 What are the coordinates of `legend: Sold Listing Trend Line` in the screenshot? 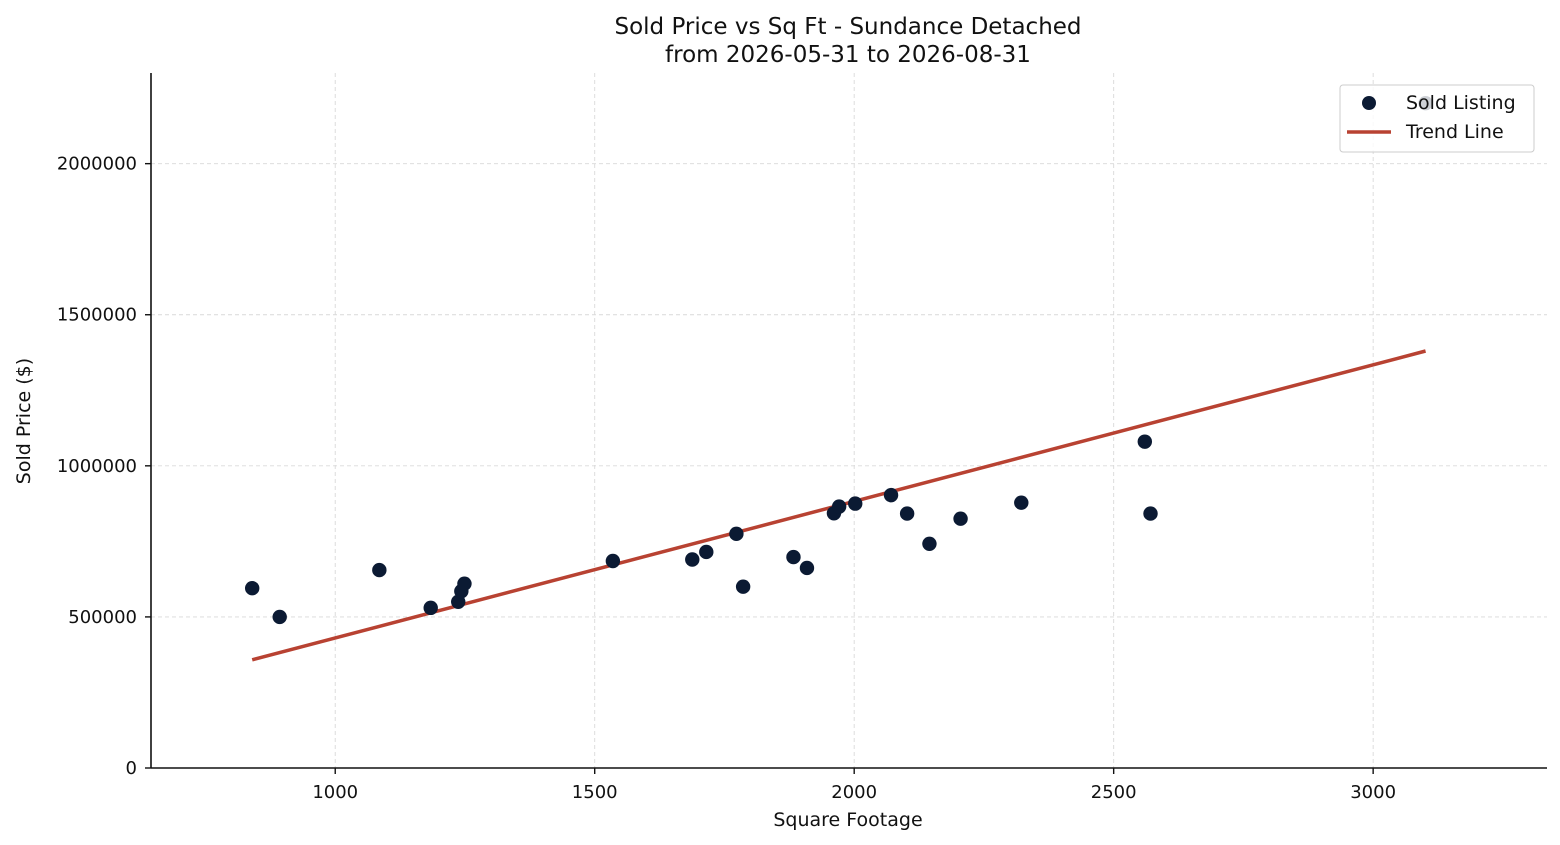 It's located at (1437, 118).